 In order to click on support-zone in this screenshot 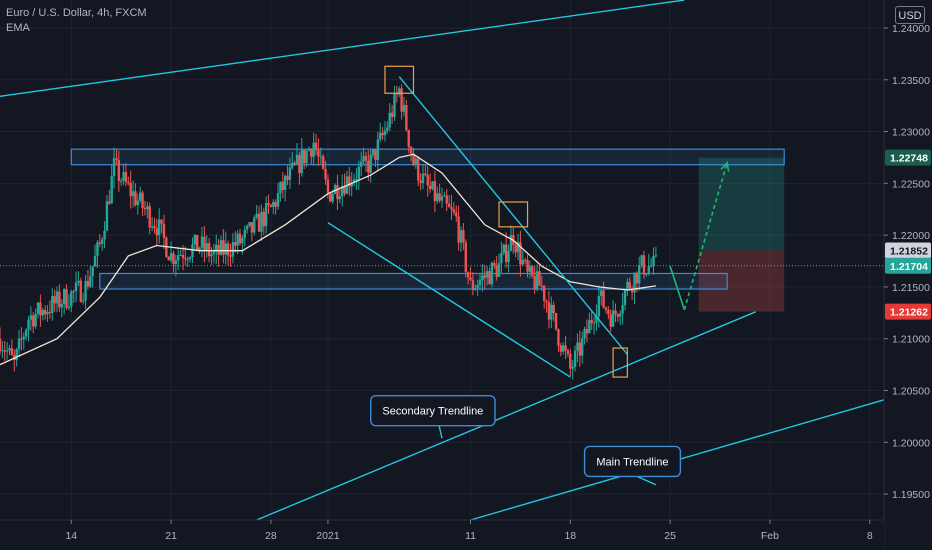, I will do `click(413, 281)`.